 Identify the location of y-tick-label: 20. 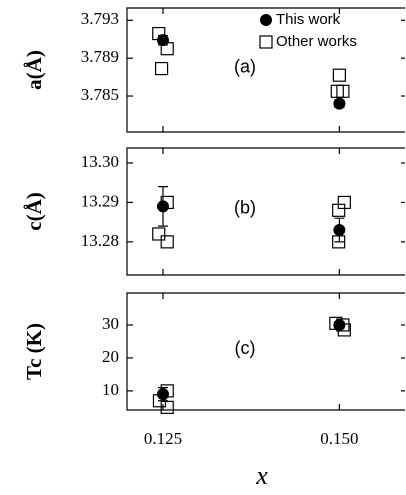
(110, 356).